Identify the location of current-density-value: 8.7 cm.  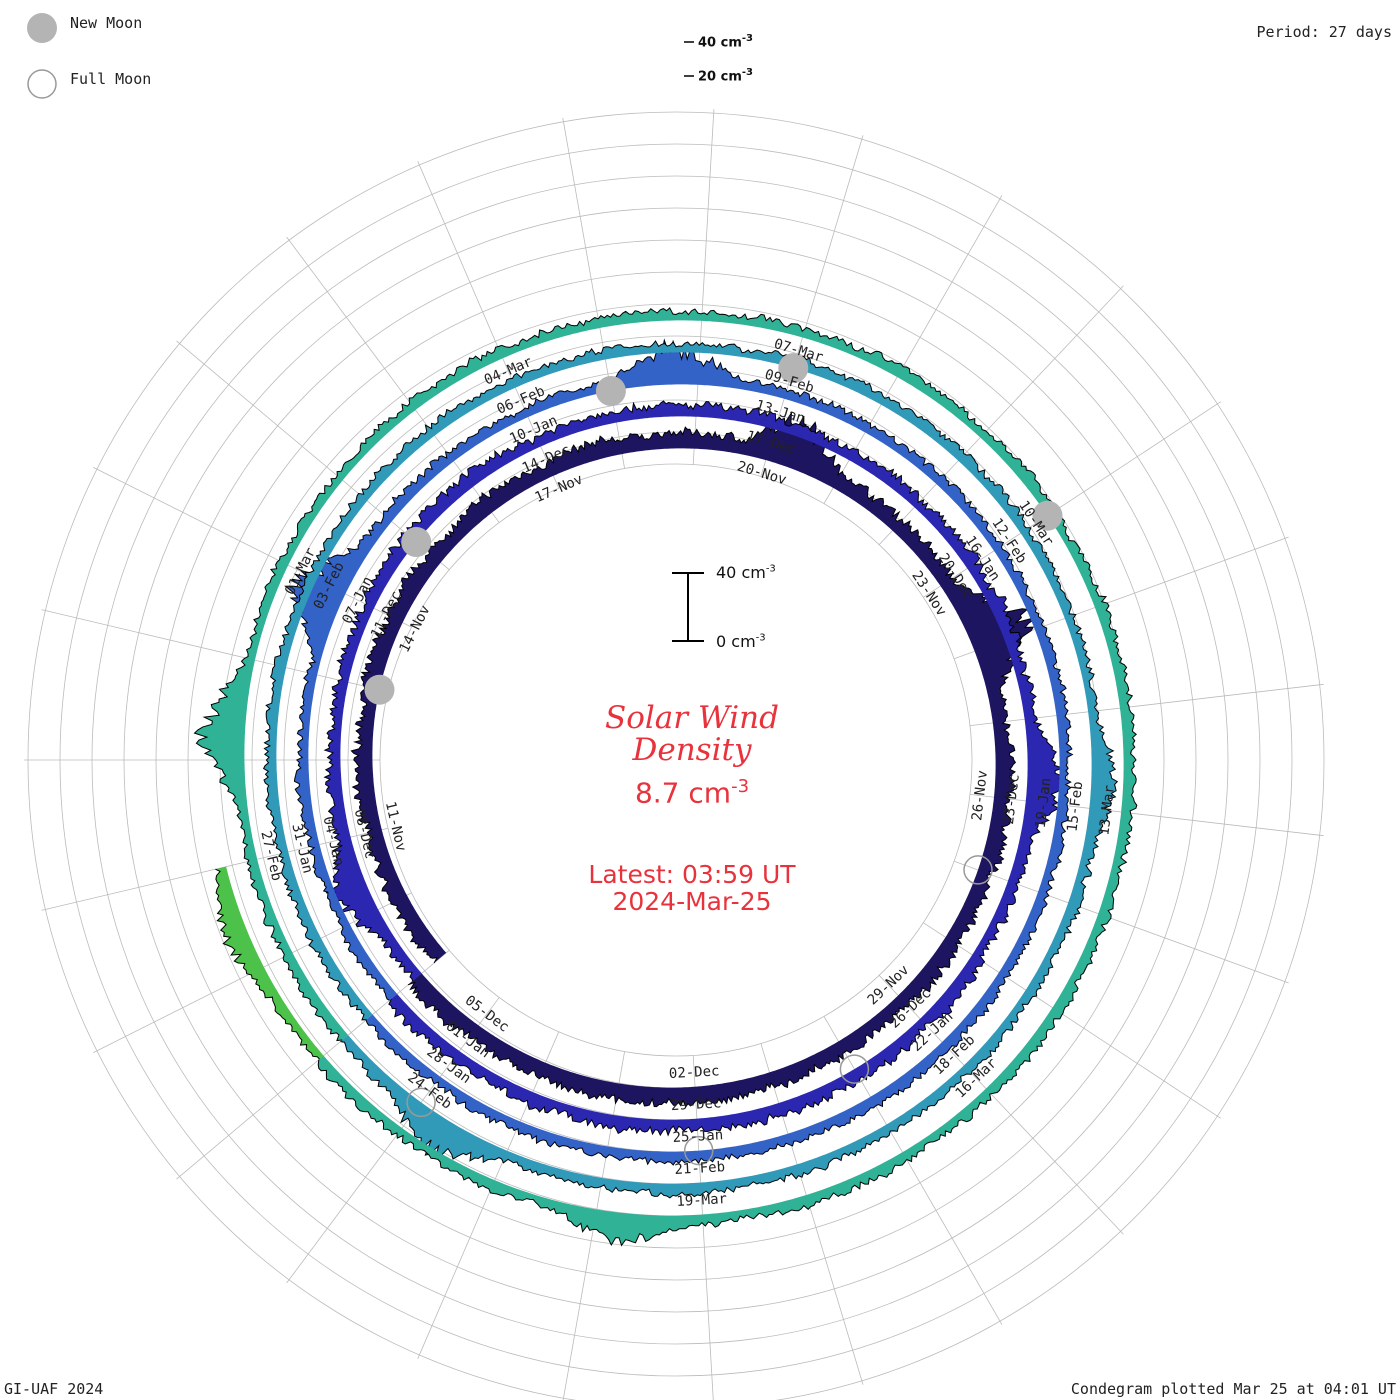
(683, 793).